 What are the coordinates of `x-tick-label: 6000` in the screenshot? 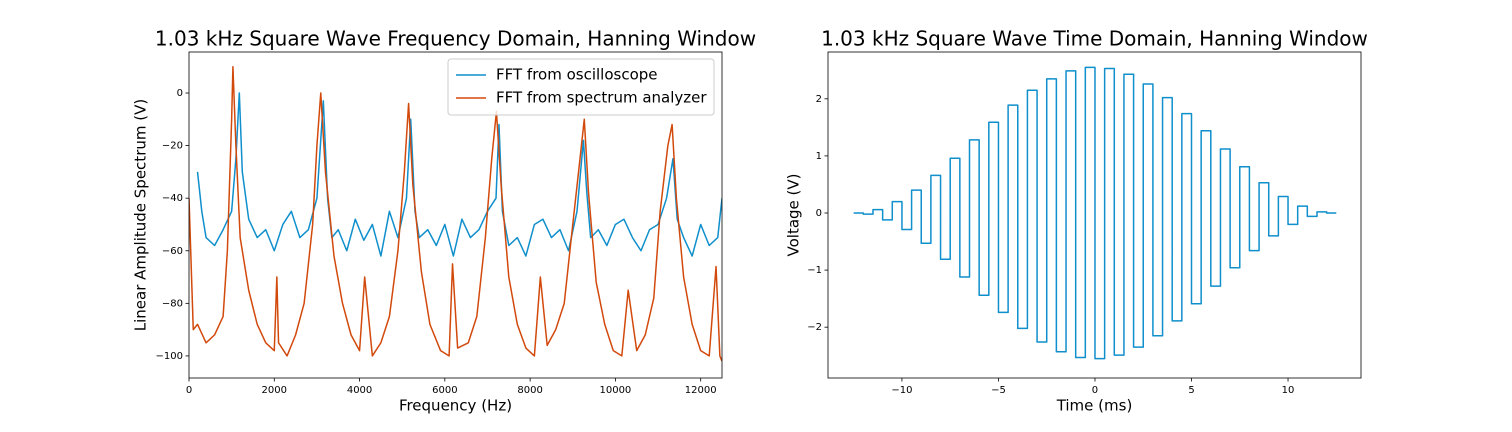 It's located at (444, 390).